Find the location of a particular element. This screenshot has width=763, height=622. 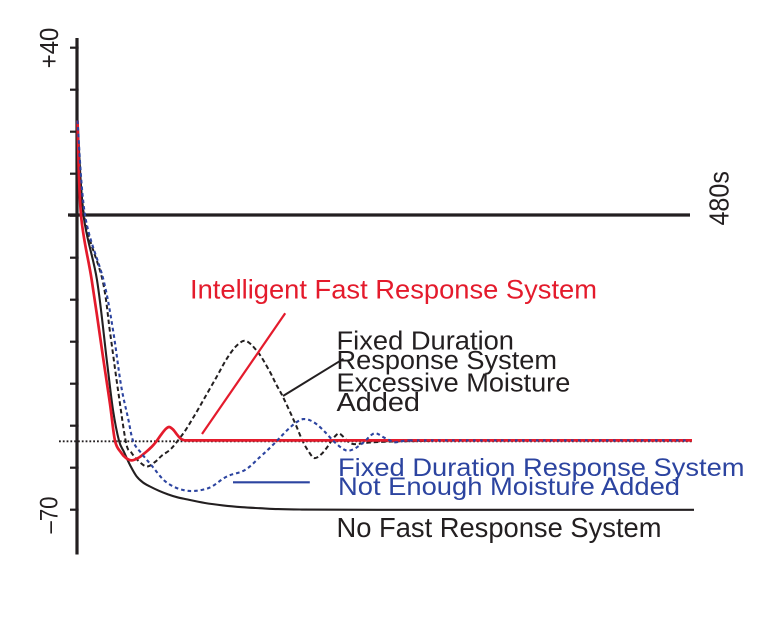

svg-text: Fixed Duration is located at coordinates (426, 340).